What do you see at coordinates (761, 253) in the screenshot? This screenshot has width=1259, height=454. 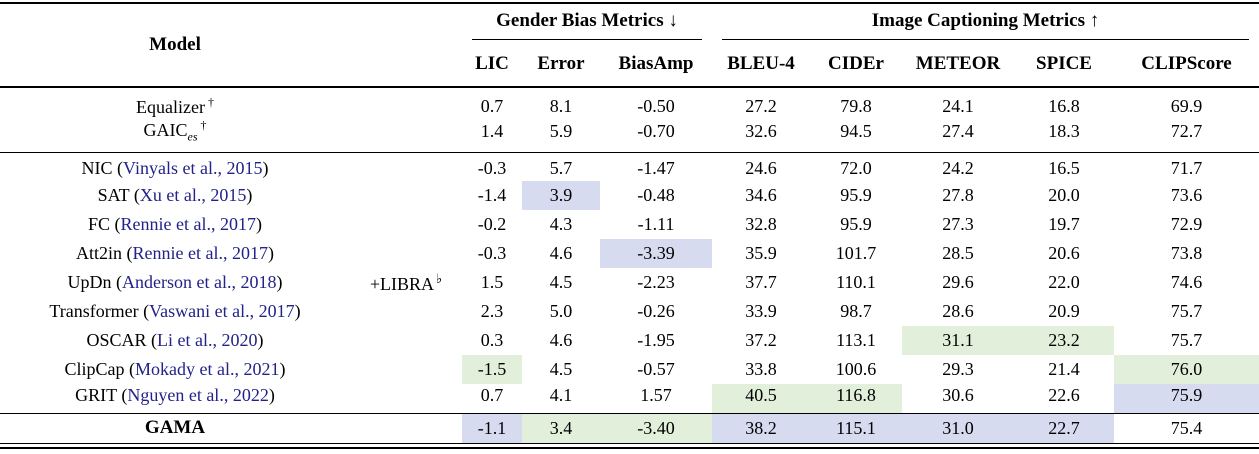 I see `metric-value: 35.9` at bounding box center [761, 253].